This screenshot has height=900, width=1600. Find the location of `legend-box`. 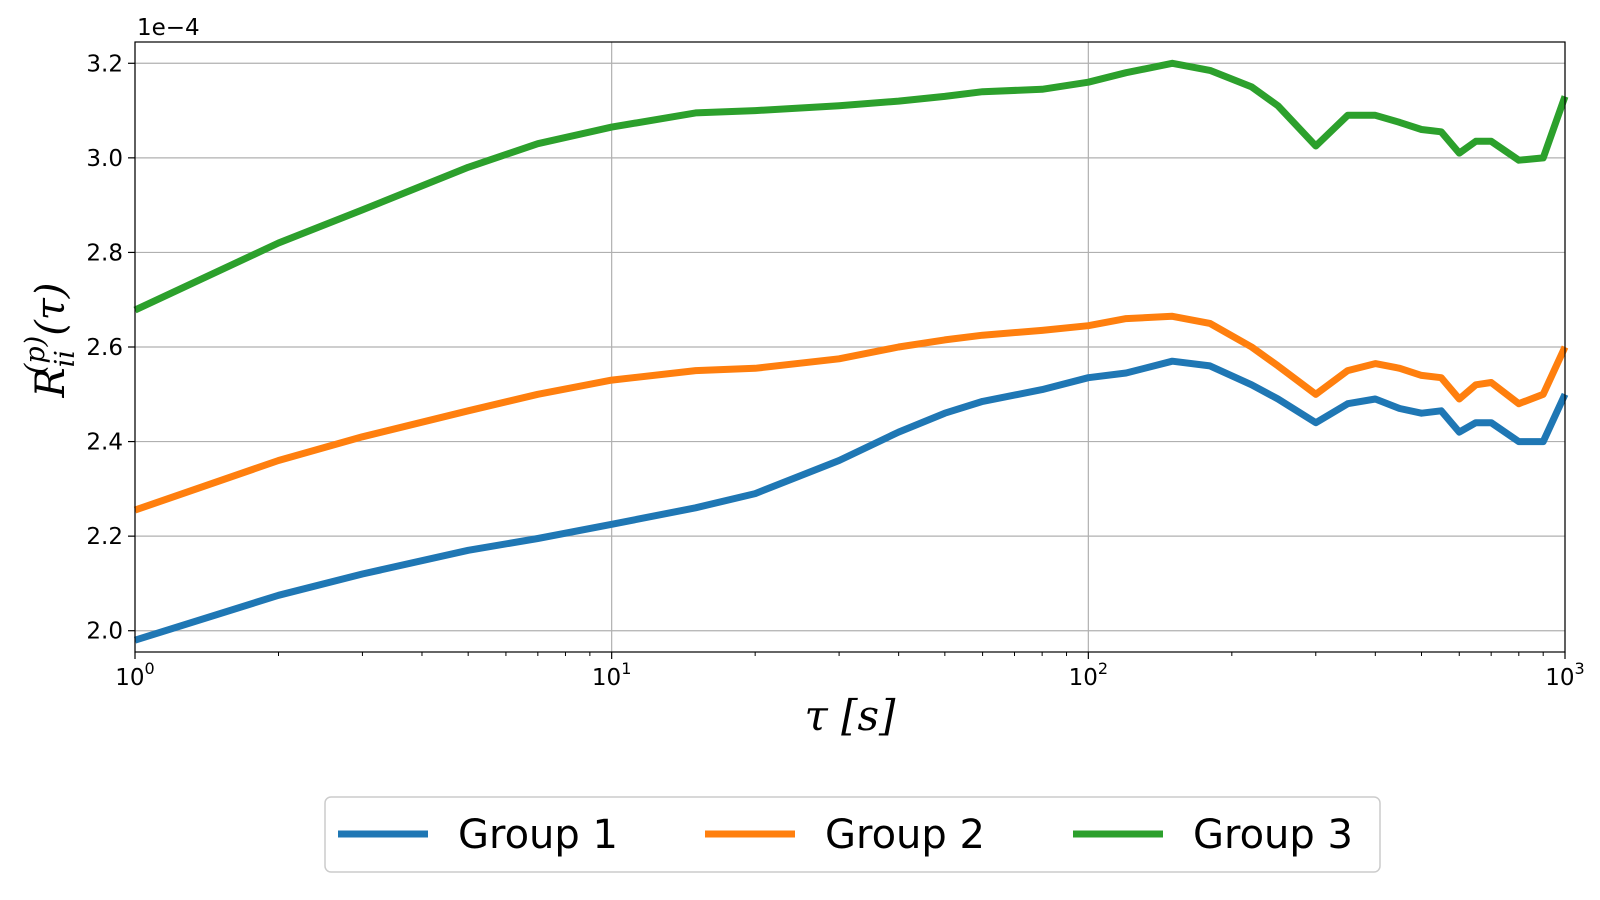

legend-box is located at coordinates (852, 834).